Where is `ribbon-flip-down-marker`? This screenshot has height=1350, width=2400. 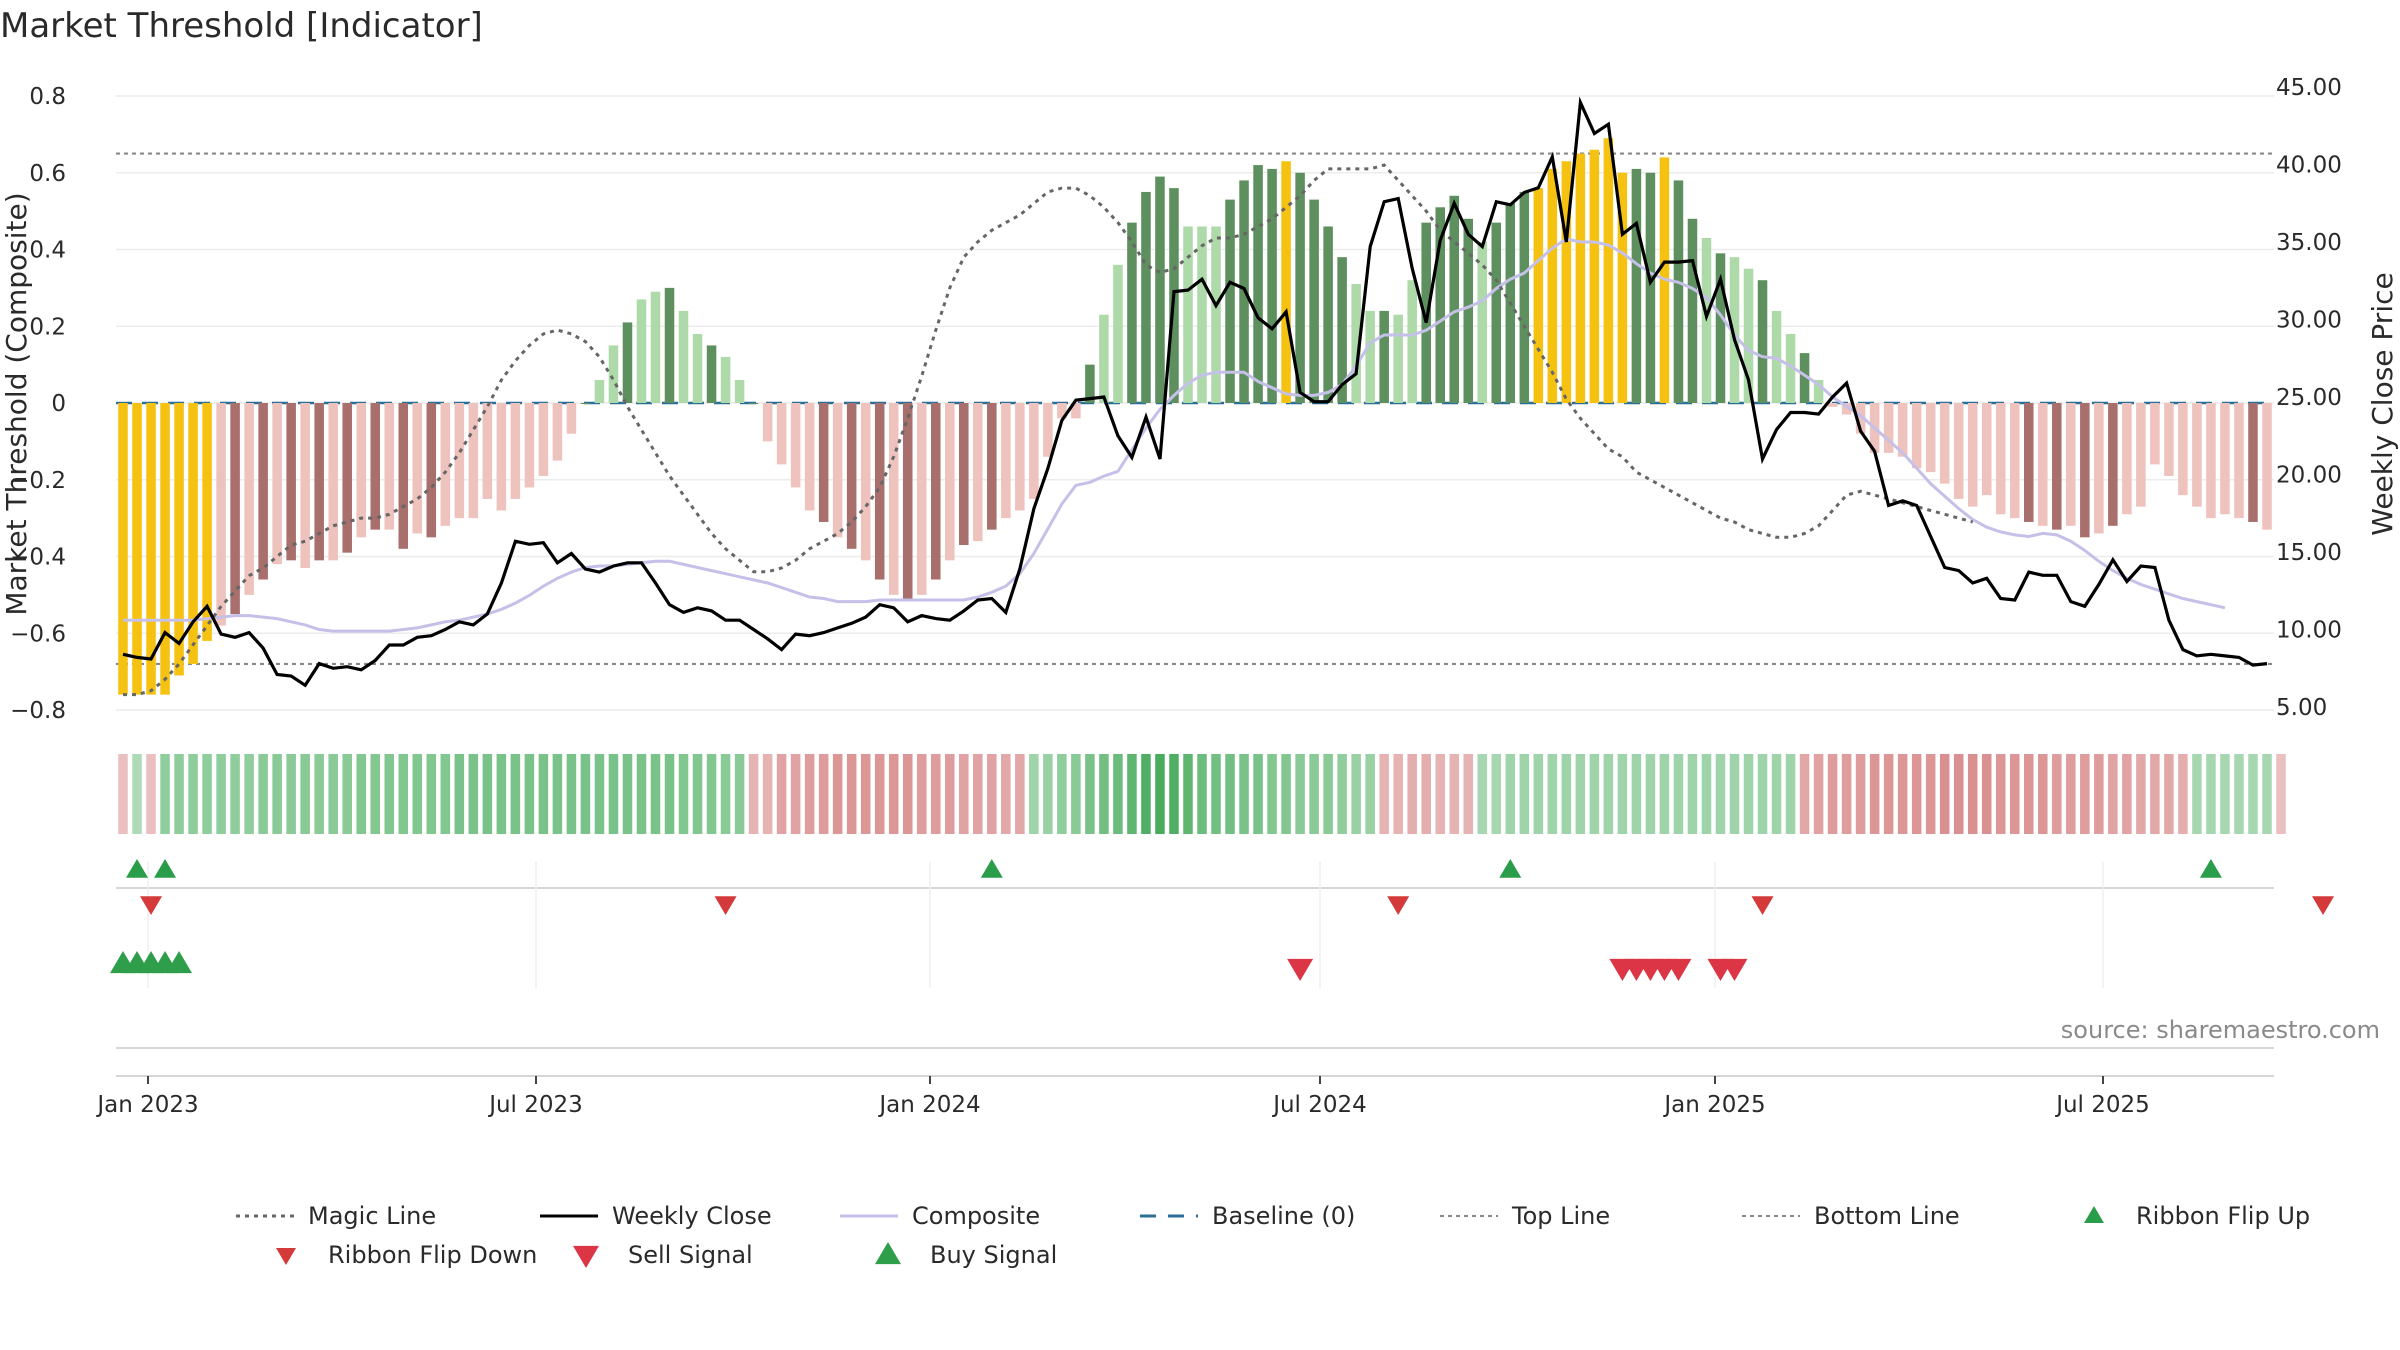
ribbon-flip-down-marker is located at coordinates (2323, 905).